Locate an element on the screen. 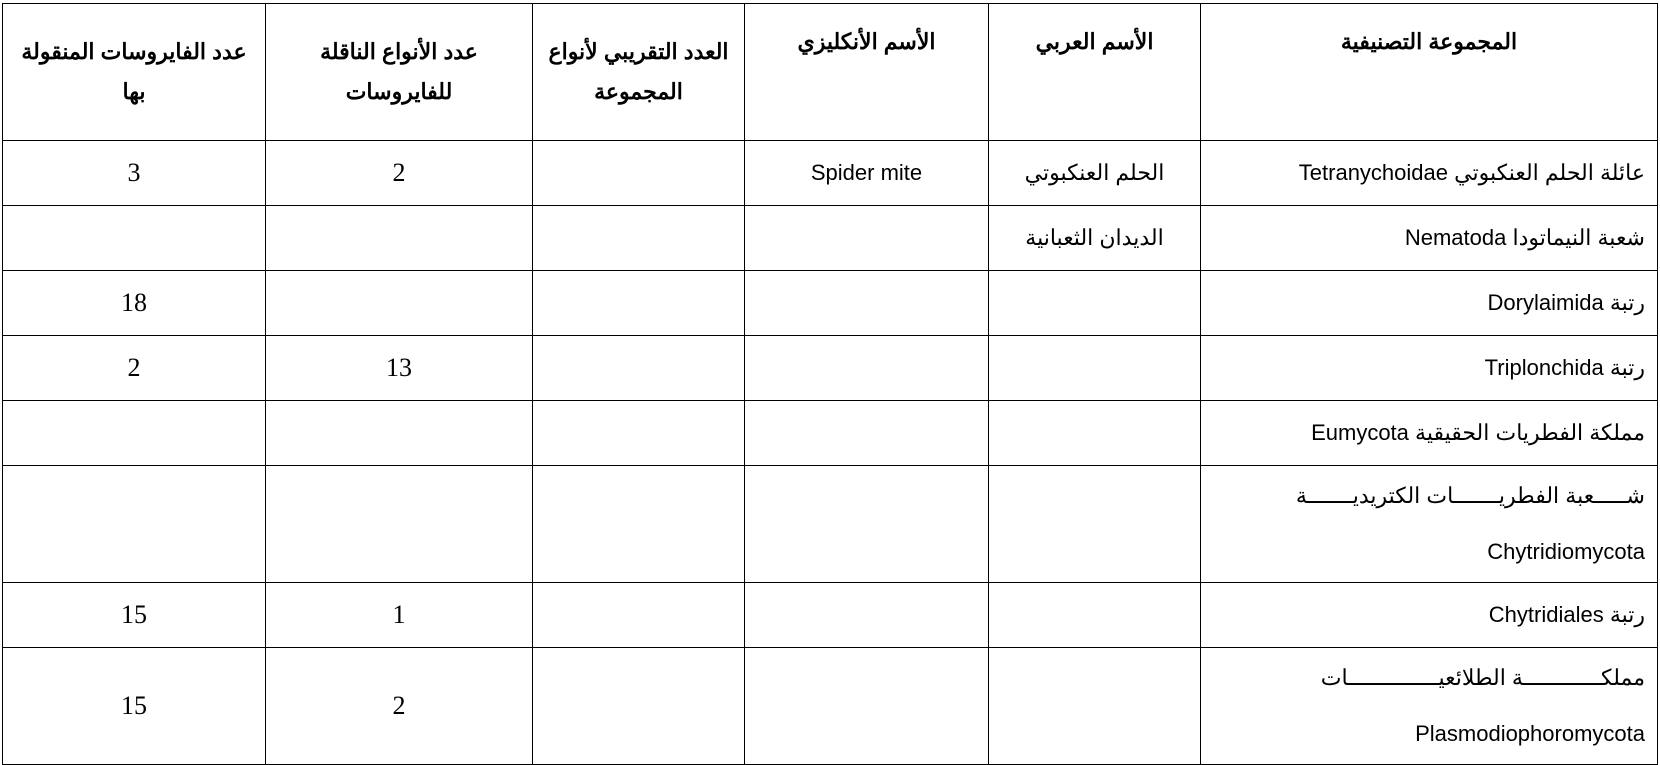  cell-arabic-name: الحلم العنكبوتي is located at coordinates (1094, 173).